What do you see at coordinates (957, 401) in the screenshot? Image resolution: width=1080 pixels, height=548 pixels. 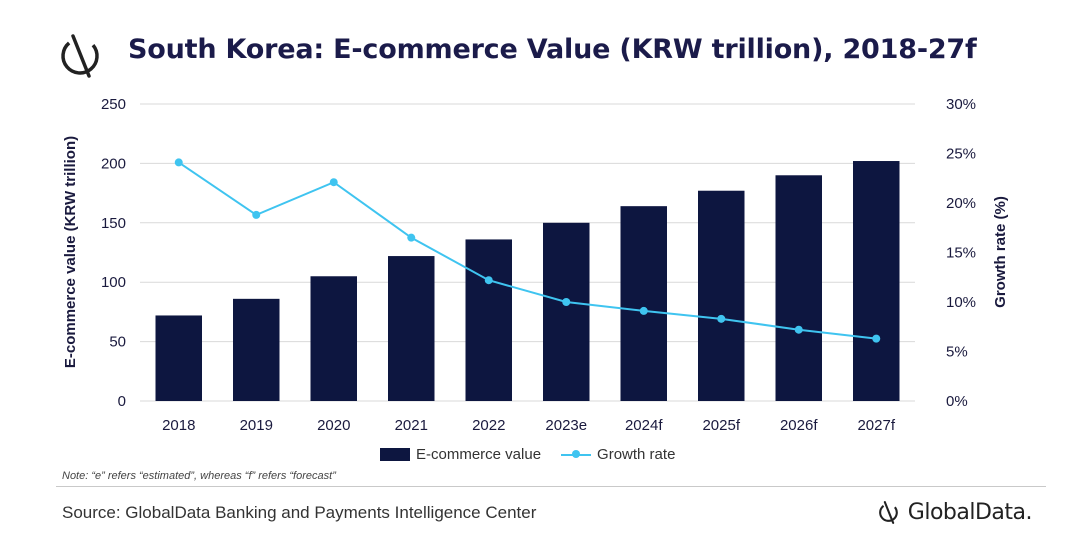 I see `y2-tick-label: 0%` at bounding box center [957, 401].